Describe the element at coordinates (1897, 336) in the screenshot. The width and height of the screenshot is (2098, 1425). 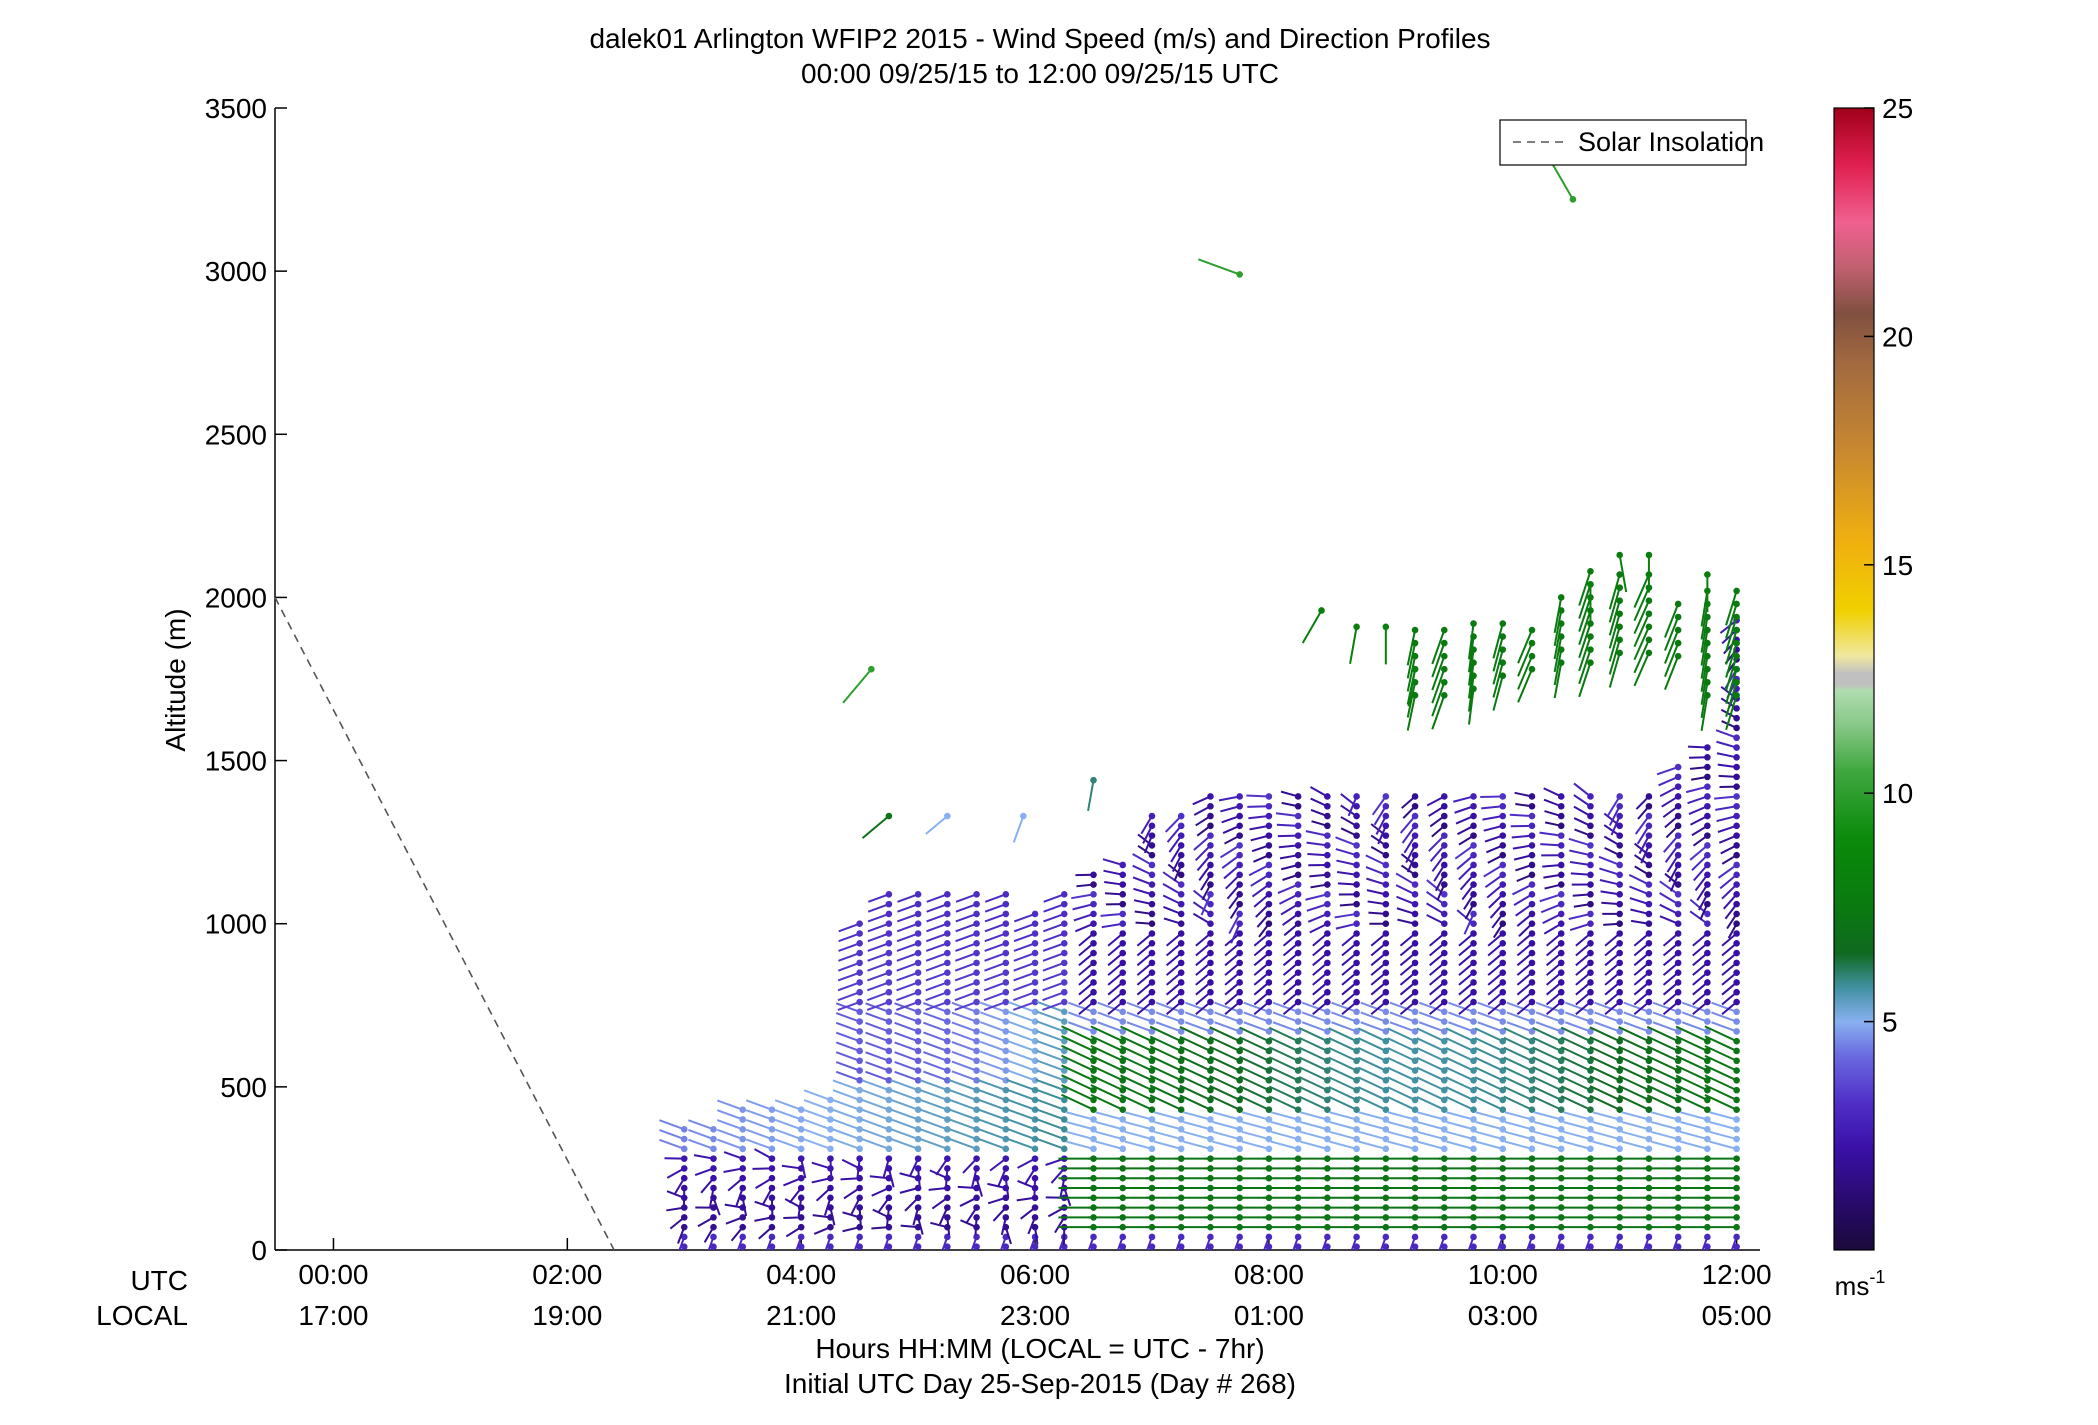
I see `colorbar-tick-label: 20` at that location.